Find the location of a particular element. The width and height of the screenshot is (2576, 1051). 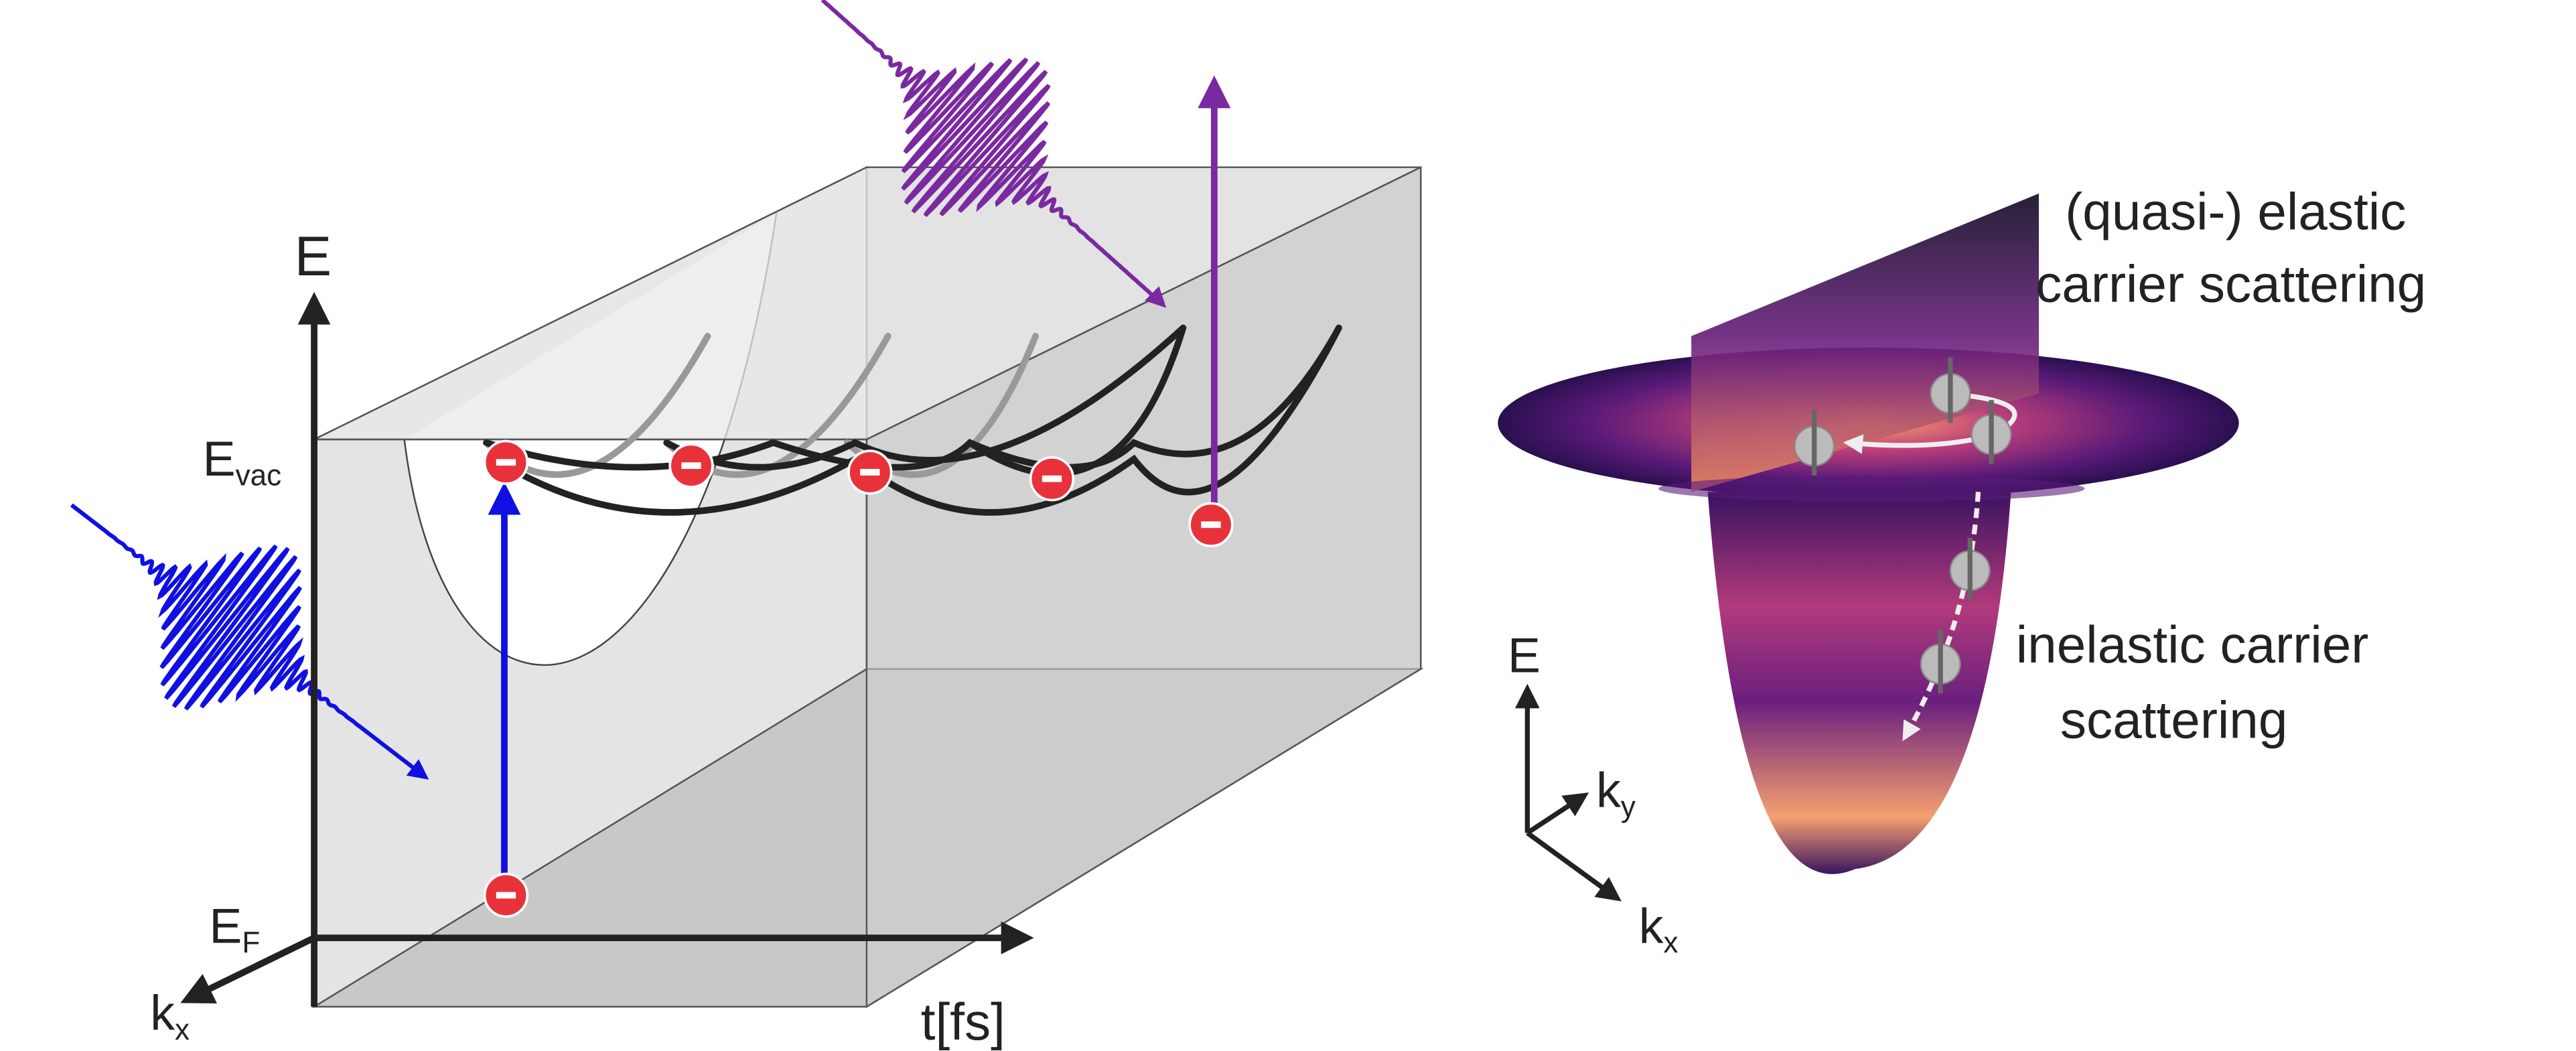

elastic-label: carrier scattering is located at coordinates (2230, 284).